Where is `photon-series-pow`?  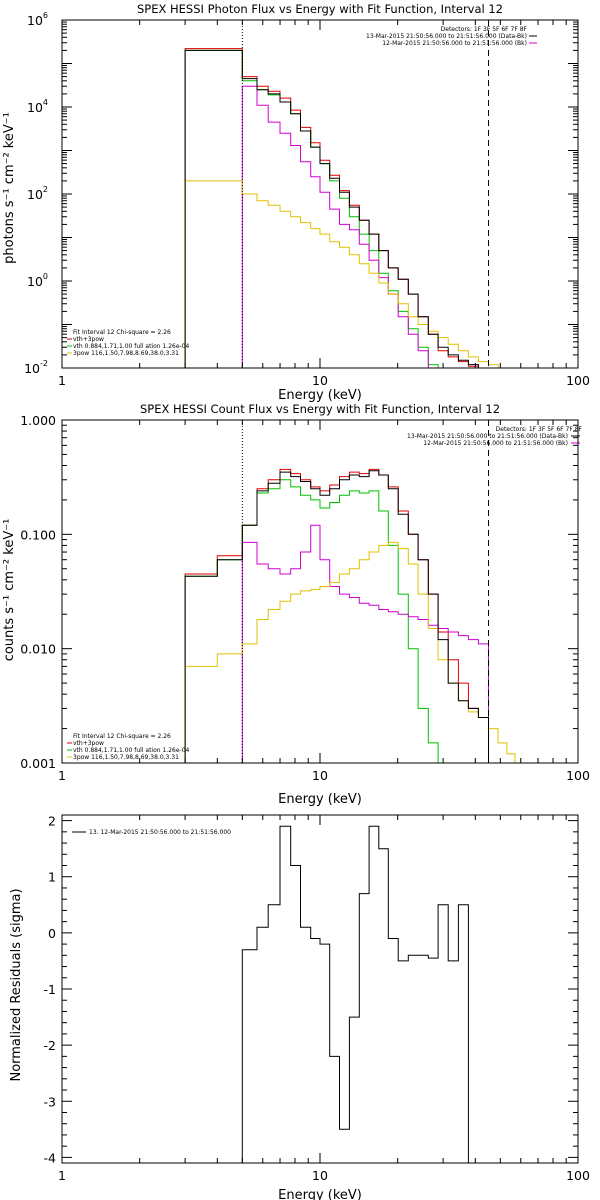 photon-series-pow is located at coordinates (353, 274).